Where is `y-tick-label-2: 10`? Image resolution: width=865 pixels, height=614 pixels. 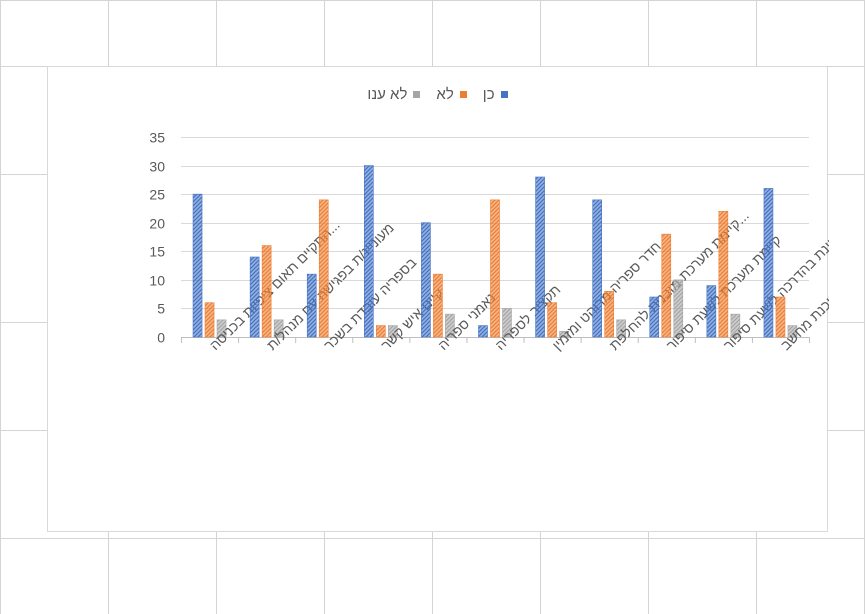 y-tick-label-2: 10 is located at coordinates (157, 281).